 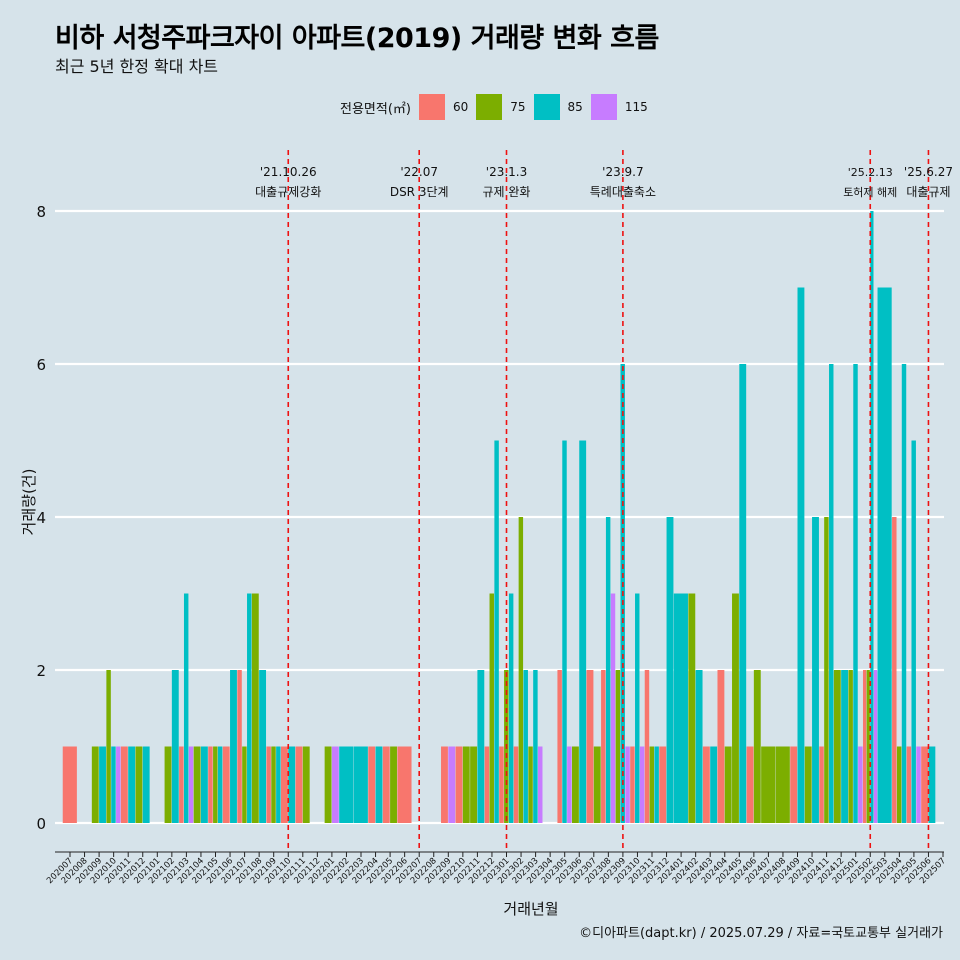 I want to click on y-tick-label: 6, so click(x=41, y=365).